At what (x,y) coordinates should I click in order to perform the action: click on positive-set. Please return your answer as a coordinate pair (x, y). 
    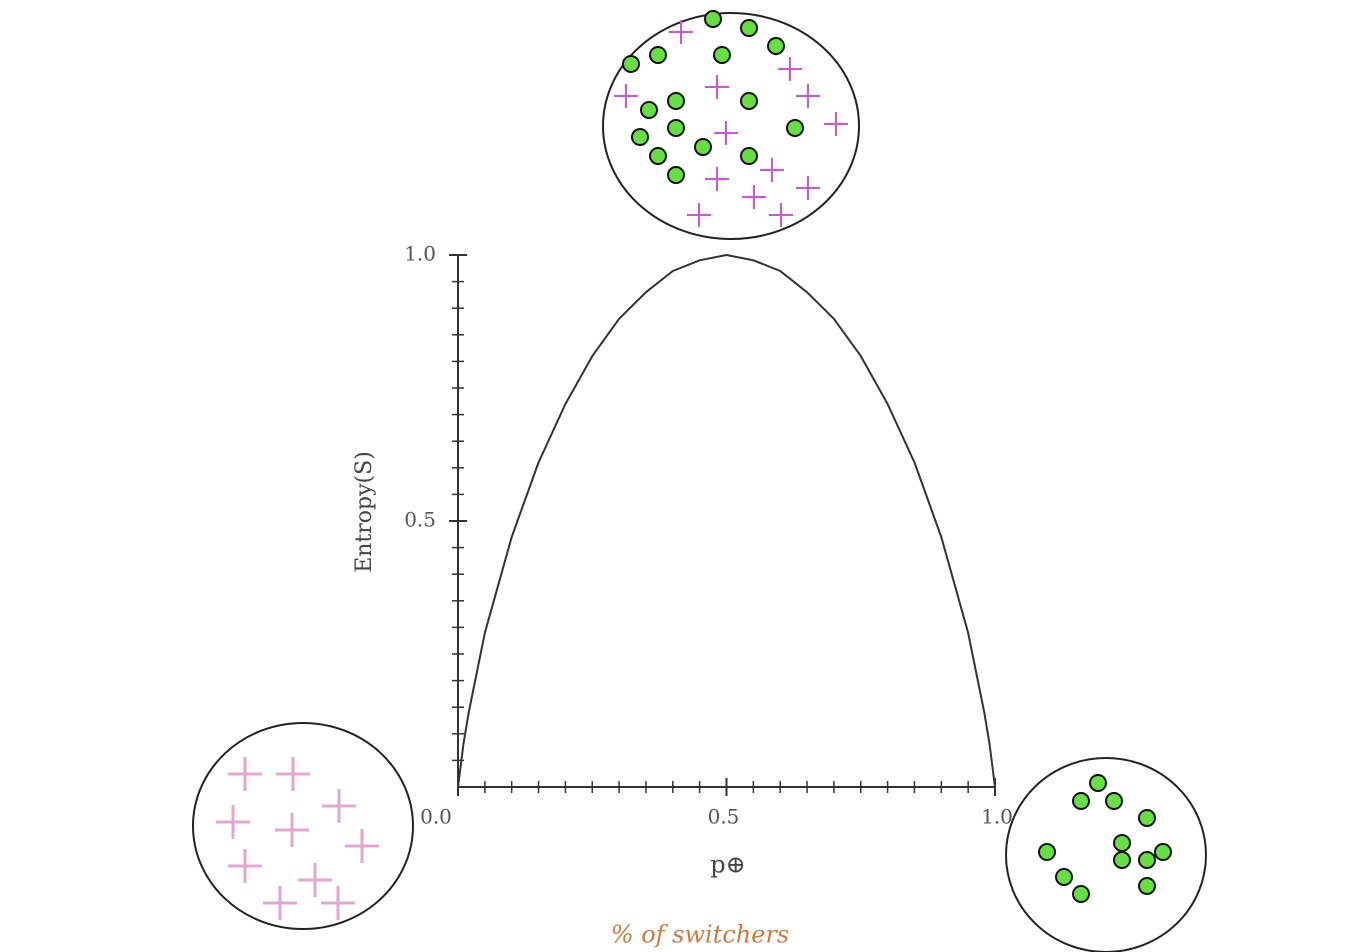
    Looking at the image, I should click on (303, 826).